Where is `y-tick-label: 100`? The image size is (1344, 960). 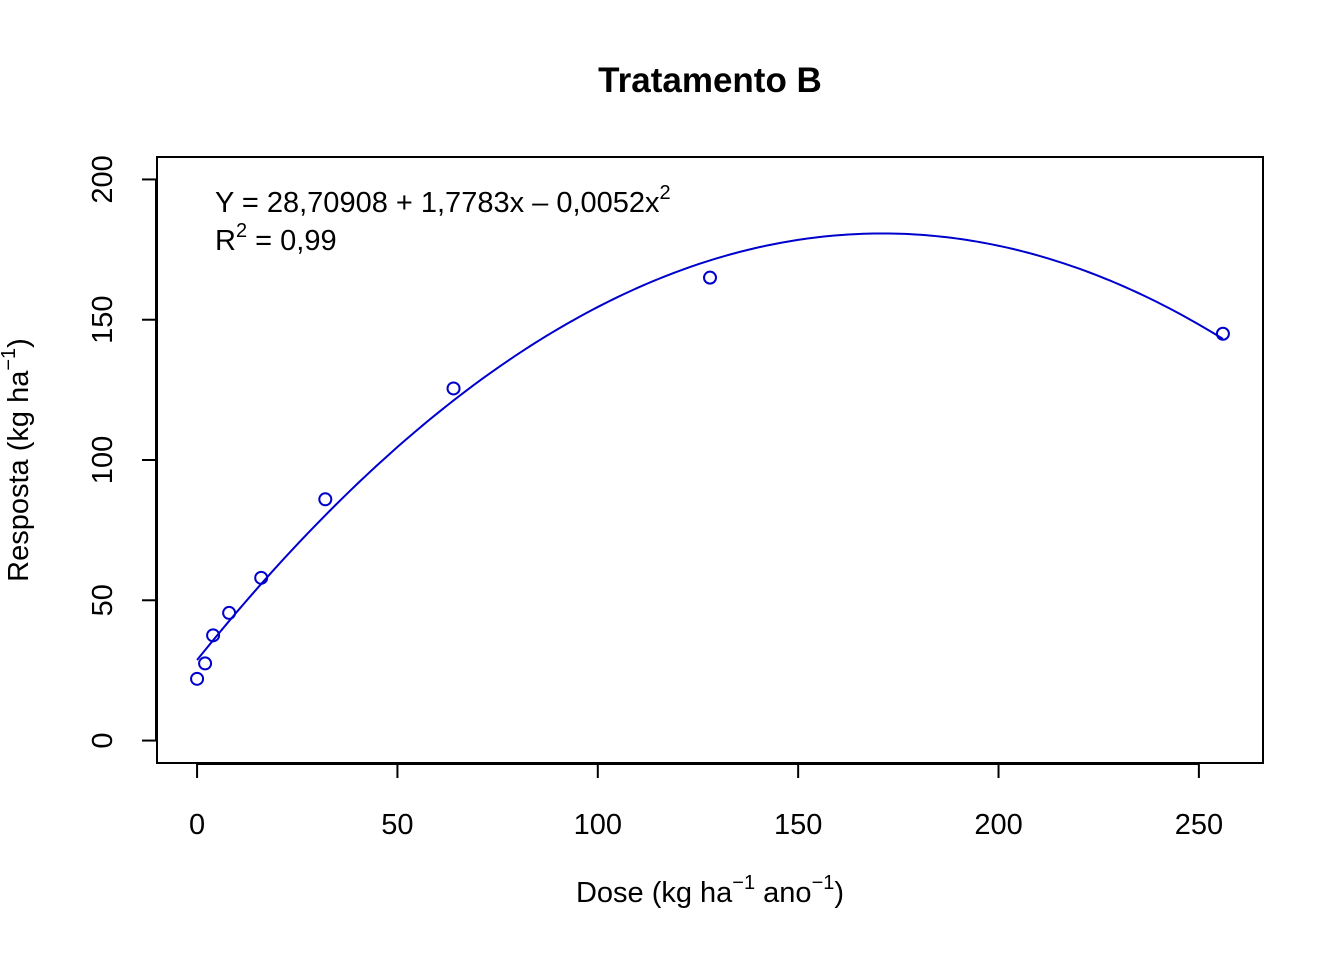
y-tick-label: 100 is located at coordinates (103, 460).